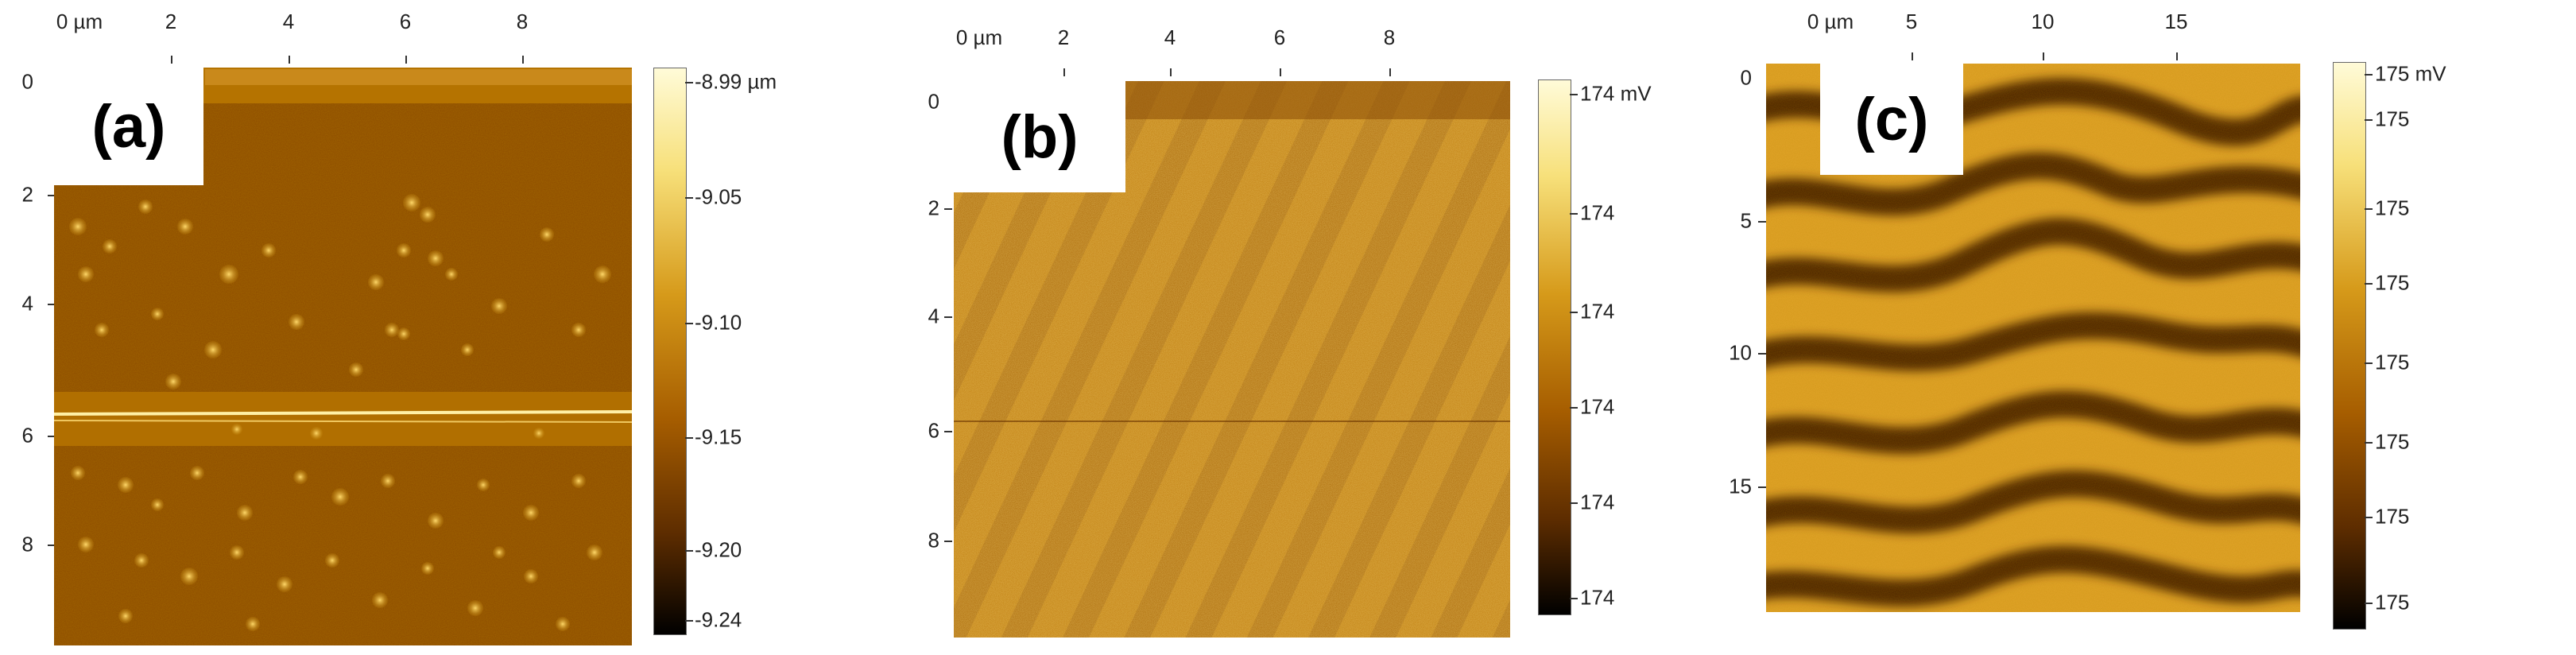  What do you see at coordinates (718, 549) in the screenshot?
I see `colorbar-tick-label: -9.20` at bounding box center [718, 549].